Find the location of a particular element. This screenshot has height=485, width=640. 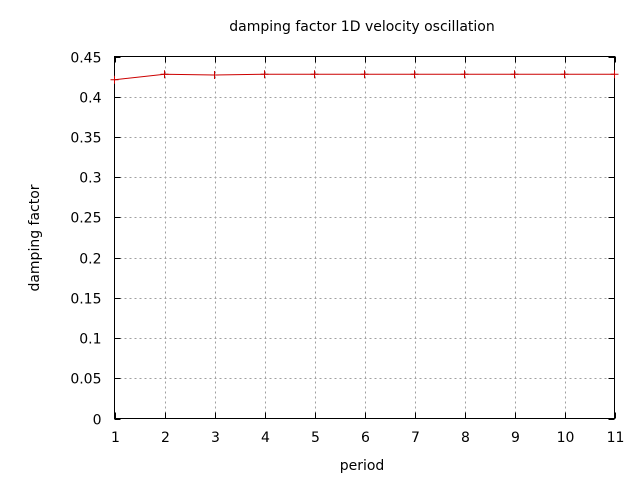

x-tick-label: 5 is located at coordinates (315, 438).